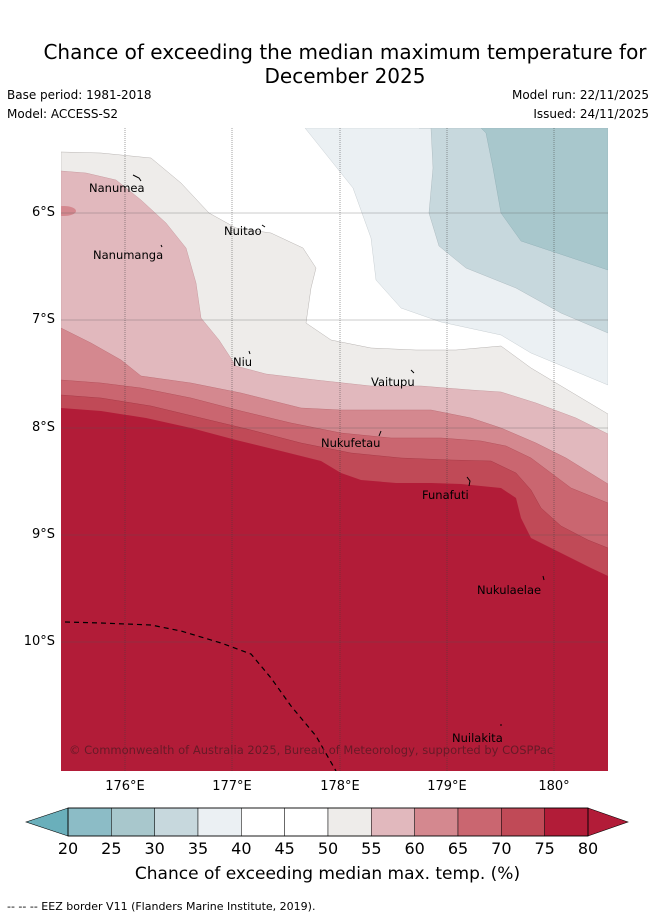 This screenshot has height=919, width=655. What do you see at coordinates (39, 641) in the screenshot?
I see `lat-label-10: 10°S` at bounding box center [39, 641].